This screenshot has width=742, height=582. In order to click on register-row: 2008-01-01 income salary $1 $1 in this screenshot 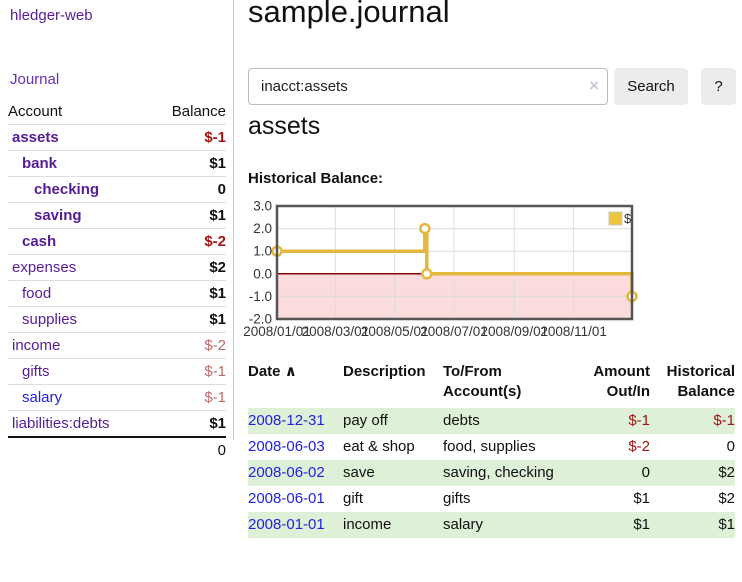, I will do `click(491, 525)`.